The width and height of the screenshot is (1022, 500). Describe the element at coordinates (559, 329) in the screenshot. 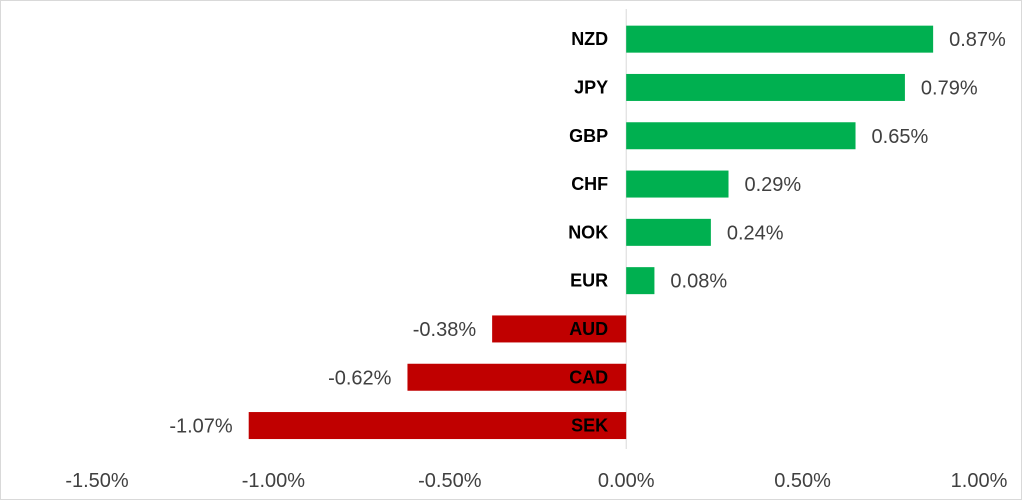

I see `bar-aud` at that location.